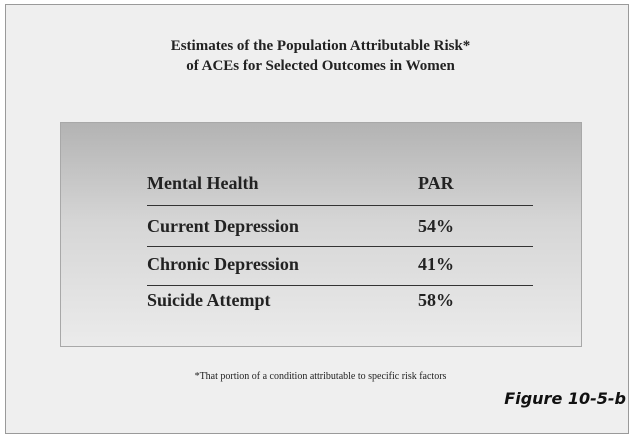 The image size is (641, 434). I want to click on row-label: Chronic Depression, so click(223, 264).